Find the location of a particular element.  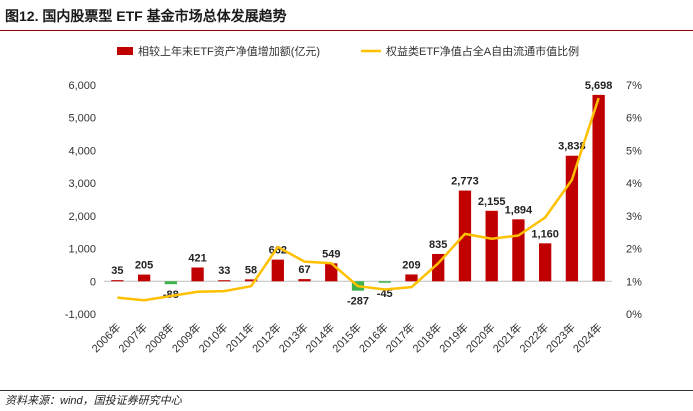

x-tick-label: 2024年 is located at coordinates (587, 337).